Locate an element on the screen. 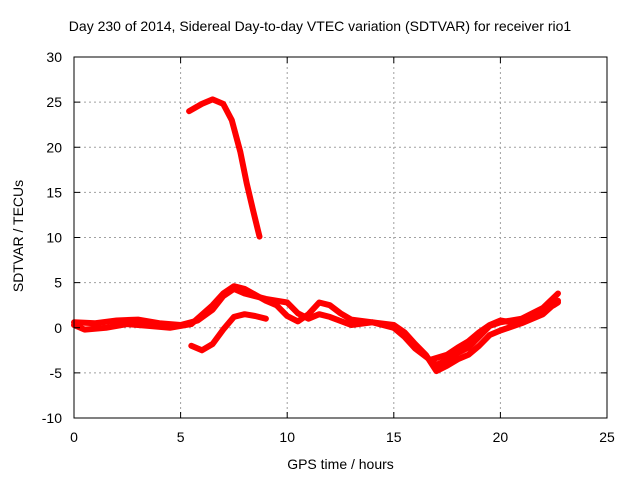  y-tick-label: 0 is located at coordinates (58, 328).